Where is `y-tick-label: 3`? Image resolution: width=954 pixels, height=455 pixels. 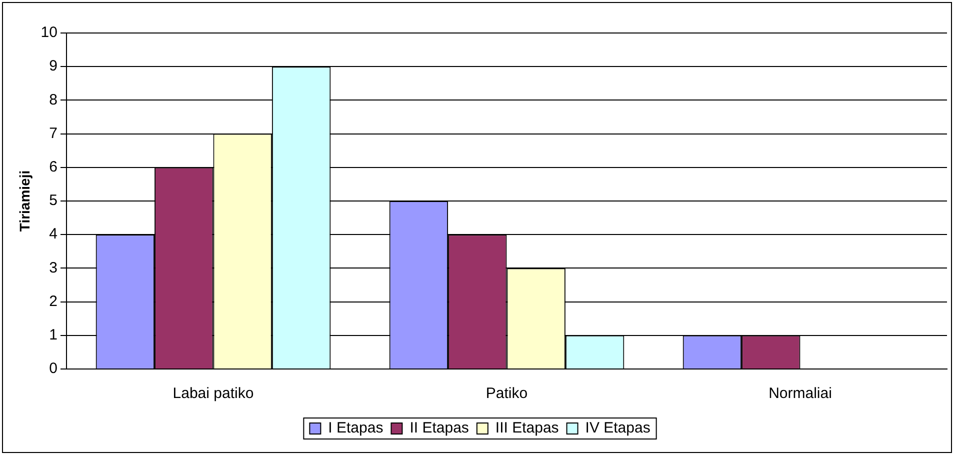 y-tick-label: 3 is located at coordinates (53, 267).